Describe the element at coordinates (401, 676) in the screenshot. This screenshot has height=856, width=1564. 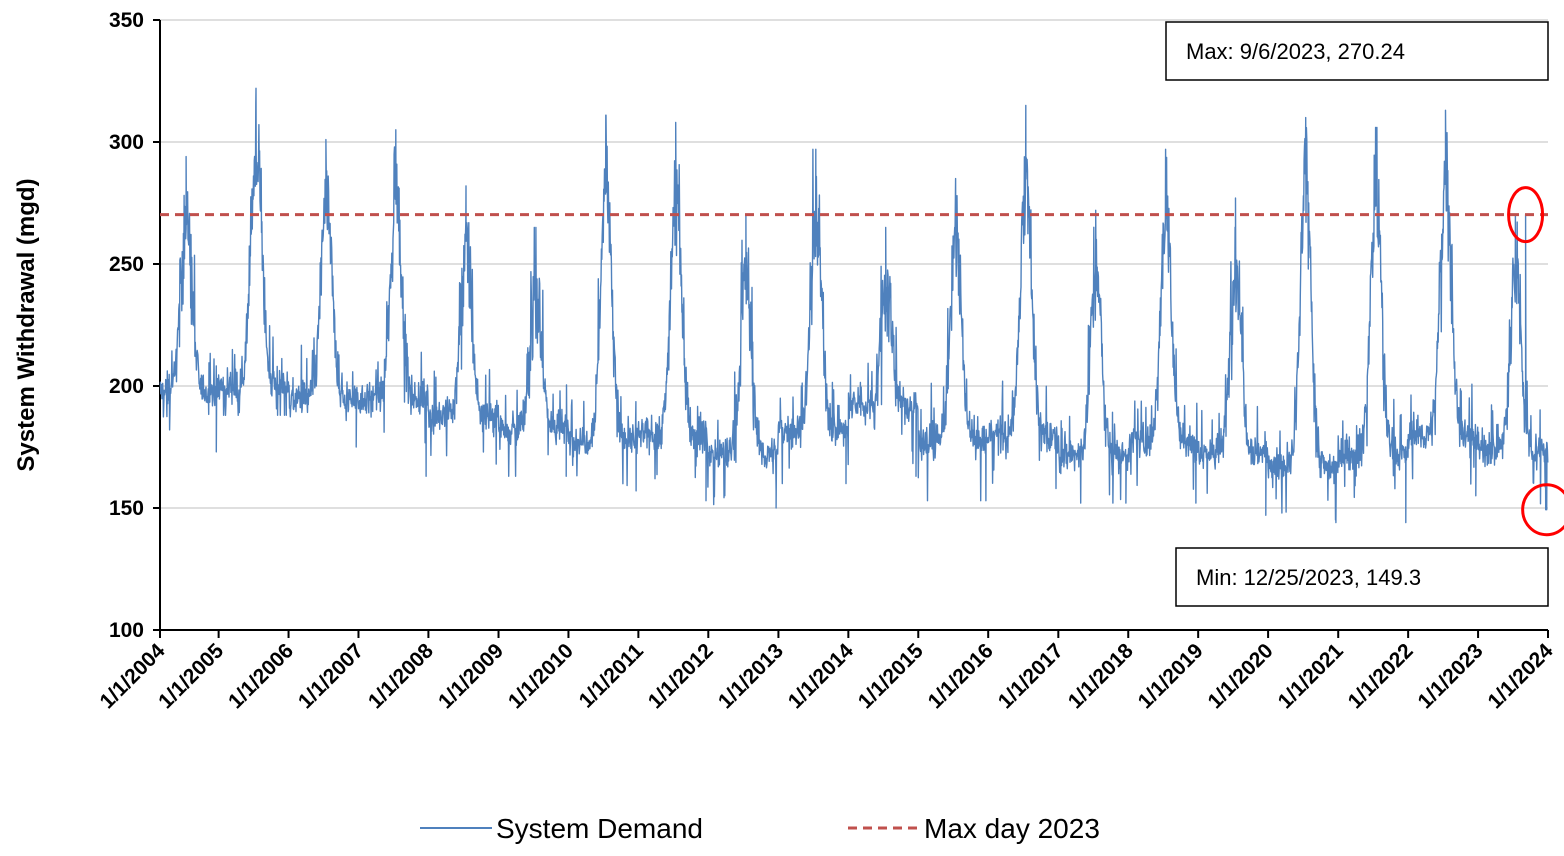
I see `x-tick-label: 1/1/2008` at that location.